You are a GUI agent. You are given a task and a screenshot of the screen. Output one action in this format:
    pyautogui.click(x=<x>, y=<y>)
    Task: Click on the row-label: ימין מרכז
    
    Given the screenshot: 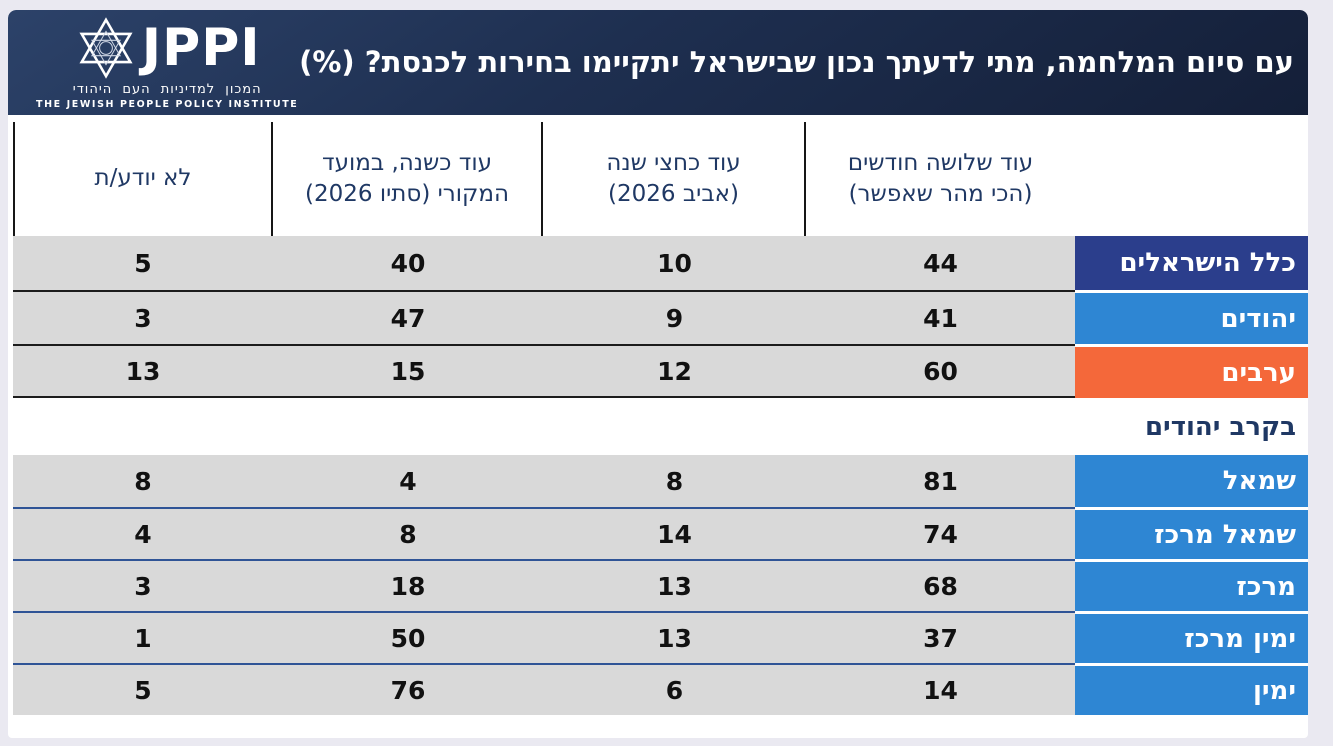 What is the action you would take?
    pyautogui.click(x=1191, y=637)
    